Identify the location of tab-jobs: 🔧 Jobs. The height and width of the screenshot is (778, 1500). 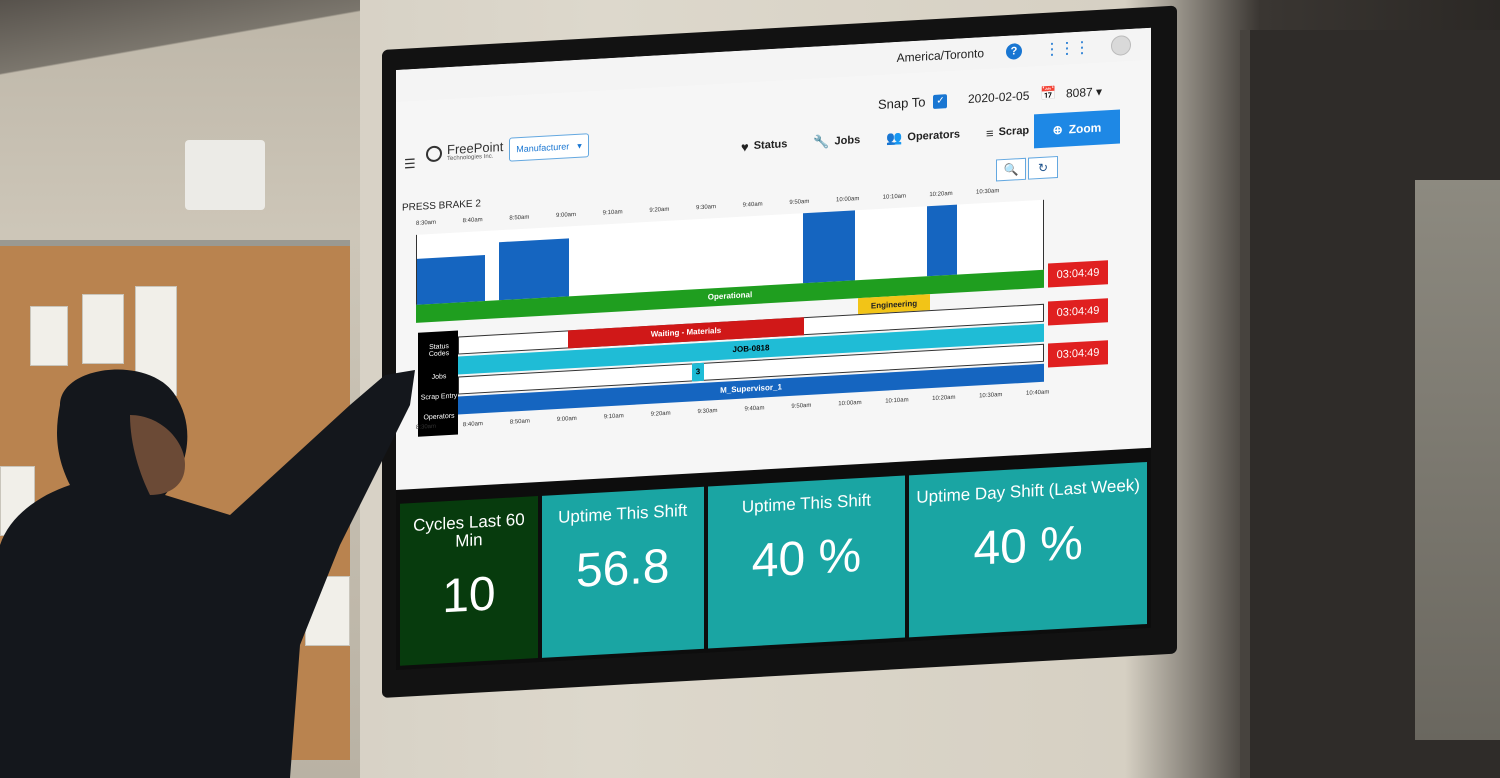
(836, 141).